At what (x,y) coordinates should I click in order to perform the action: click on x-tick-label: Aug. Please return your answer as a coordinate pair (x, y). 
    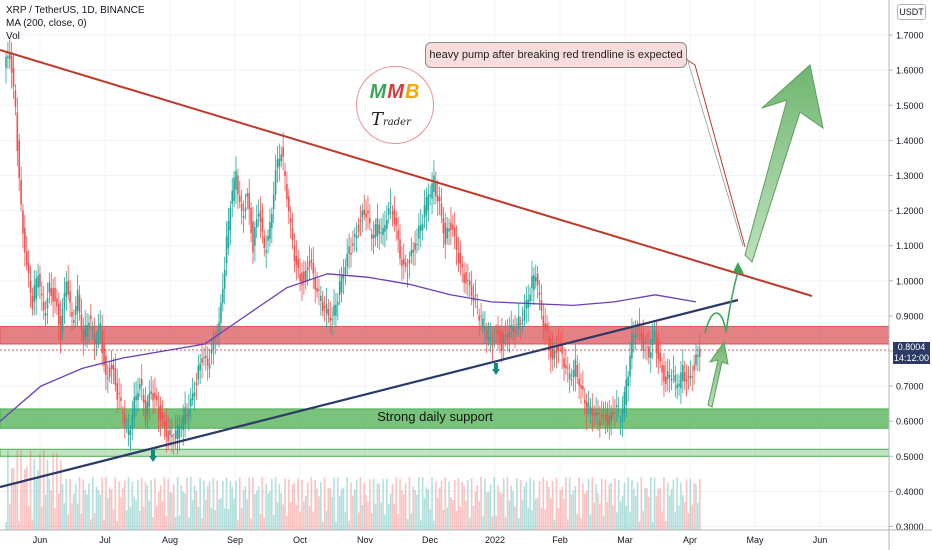
    Looking at the image, I should click on (170, 540).